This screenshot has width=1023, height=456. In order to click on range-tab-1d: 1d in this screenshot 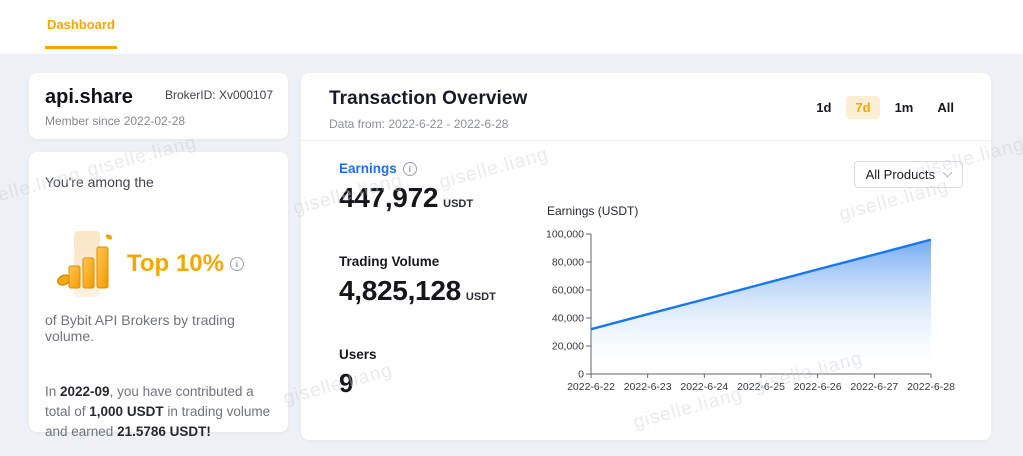, I will do `click(824, 107)`.